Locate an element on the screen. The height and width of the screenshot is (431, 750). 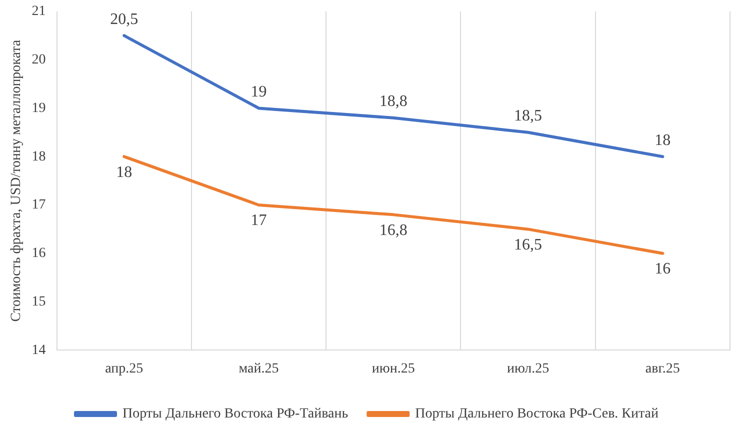
y-tick-label: 21 is located at coordinates (39, 12).